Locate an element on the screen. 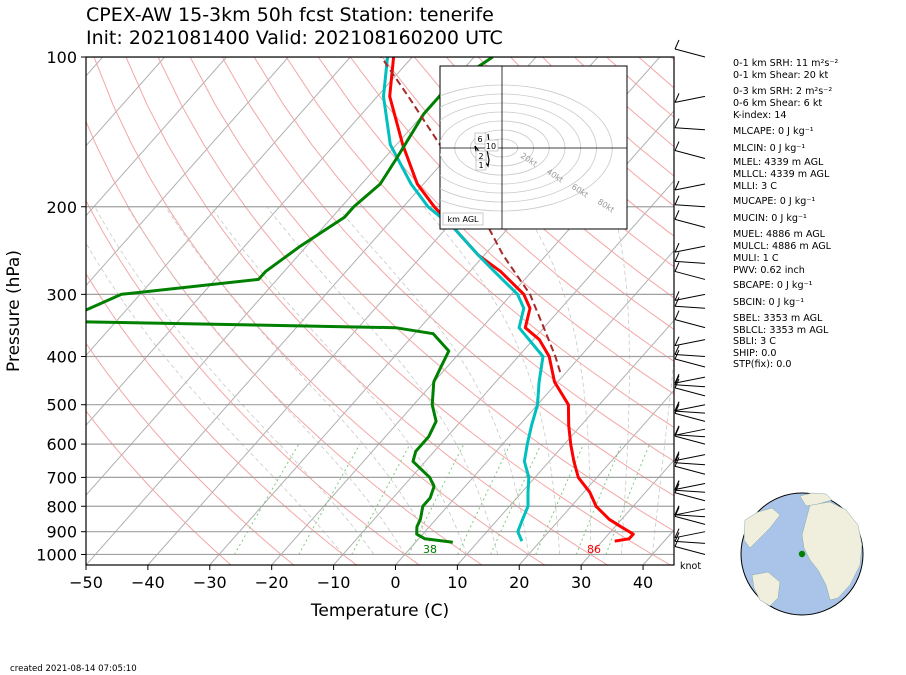 The height and width of the screenshot is (675, 906). stability-index-line: SHIP: 0.0 is located at coordinates (755, 353).